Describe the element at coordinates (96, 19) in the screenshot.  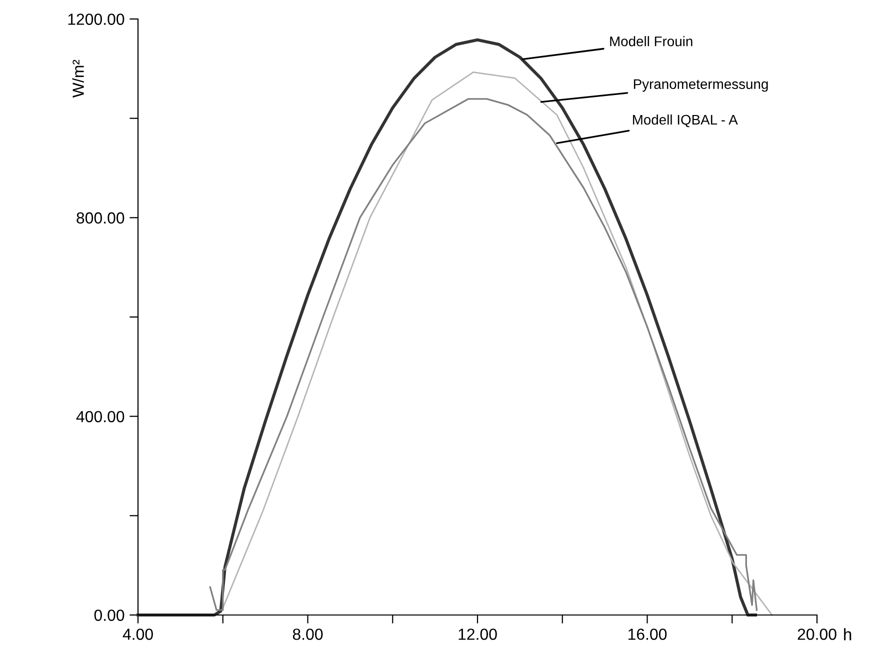
I see `y-tick-label: 1200.00` at that location.